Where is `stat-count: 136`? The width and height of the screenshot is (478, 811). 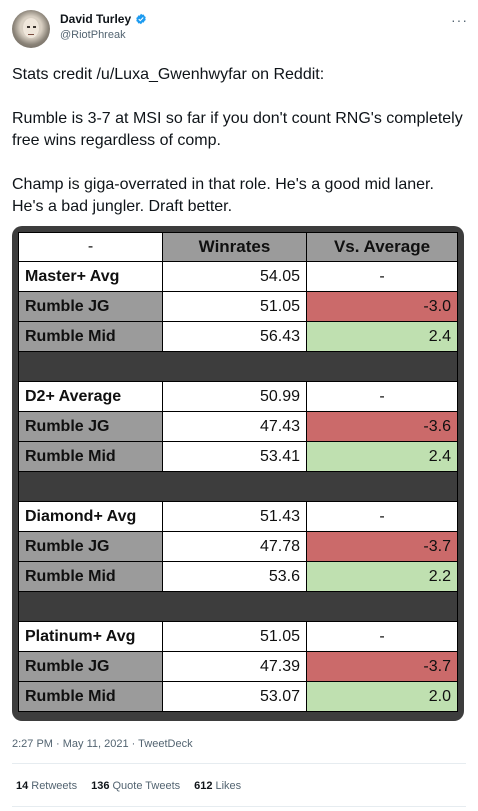
stat-count: 136 is located at coordinates (100, 786).